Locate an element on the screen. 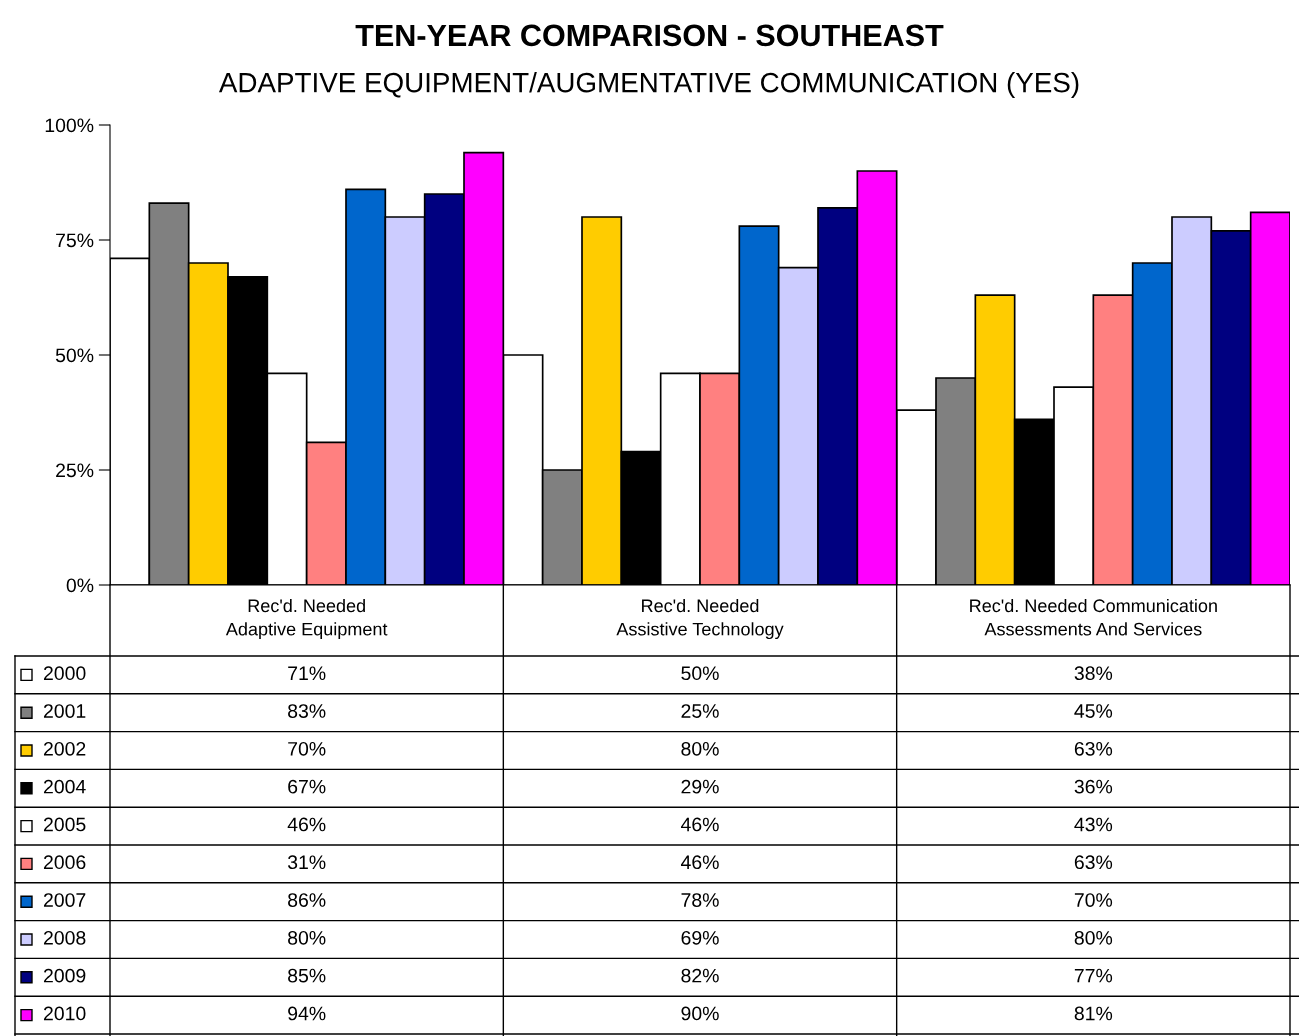  data-label: 81% is located at coordinates (1093, 1013).